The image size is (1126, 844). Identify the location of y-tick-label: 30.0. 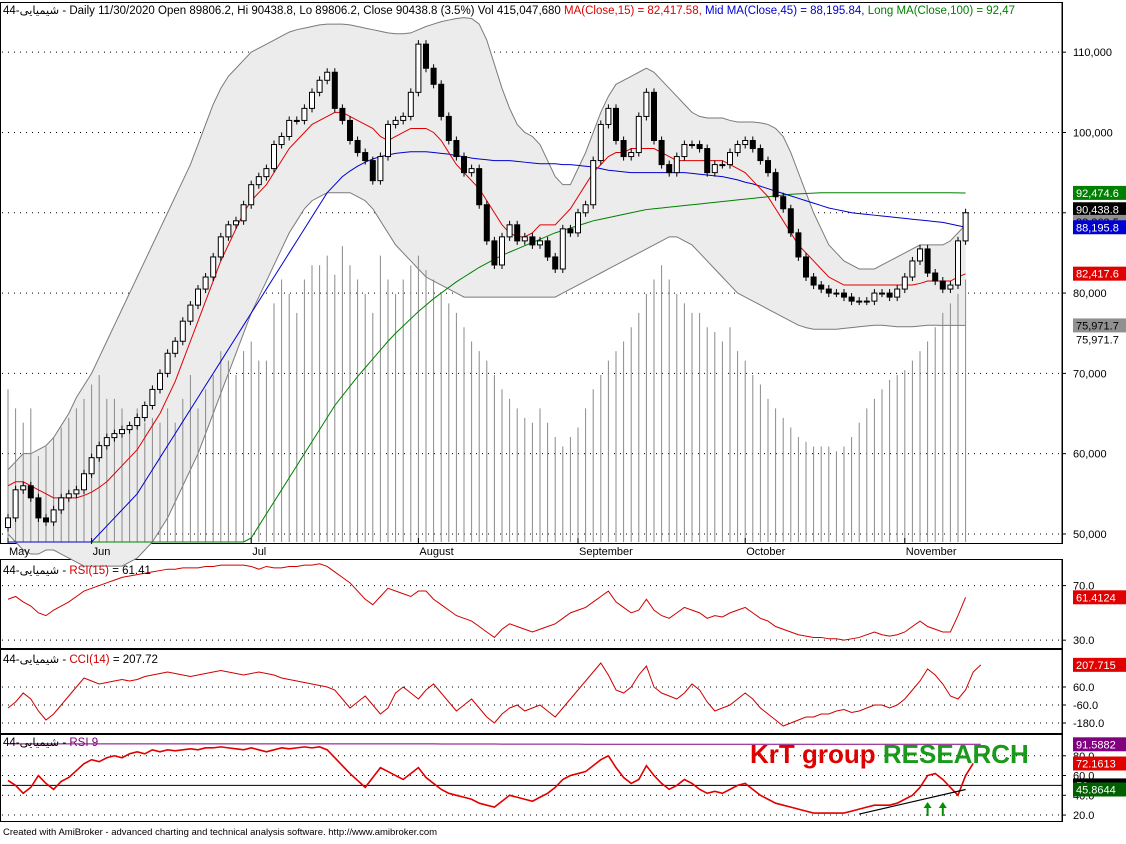
(1083, 641).